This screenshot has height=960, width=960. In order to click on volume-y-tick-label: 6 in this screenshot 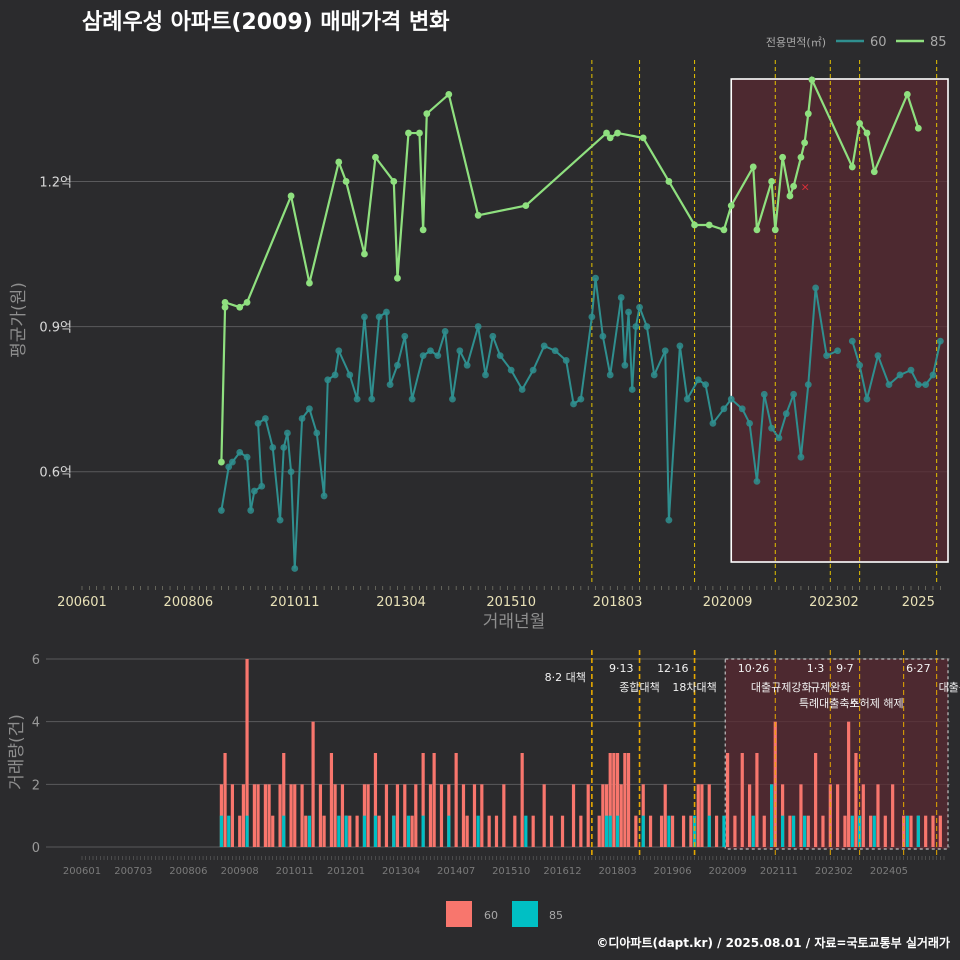, I will do `click(36, 660)`.